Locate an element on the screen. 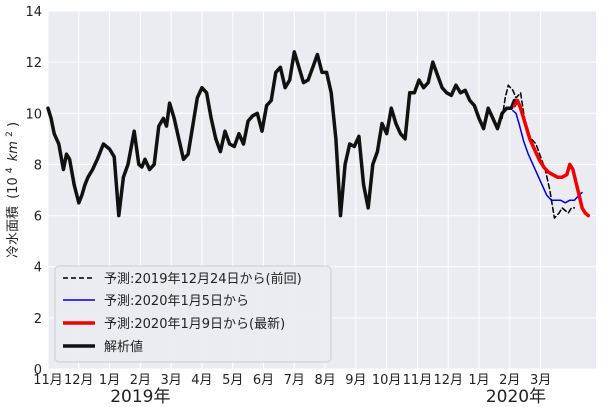  y-tick-label: 4 is located at coordinates (38, 268).